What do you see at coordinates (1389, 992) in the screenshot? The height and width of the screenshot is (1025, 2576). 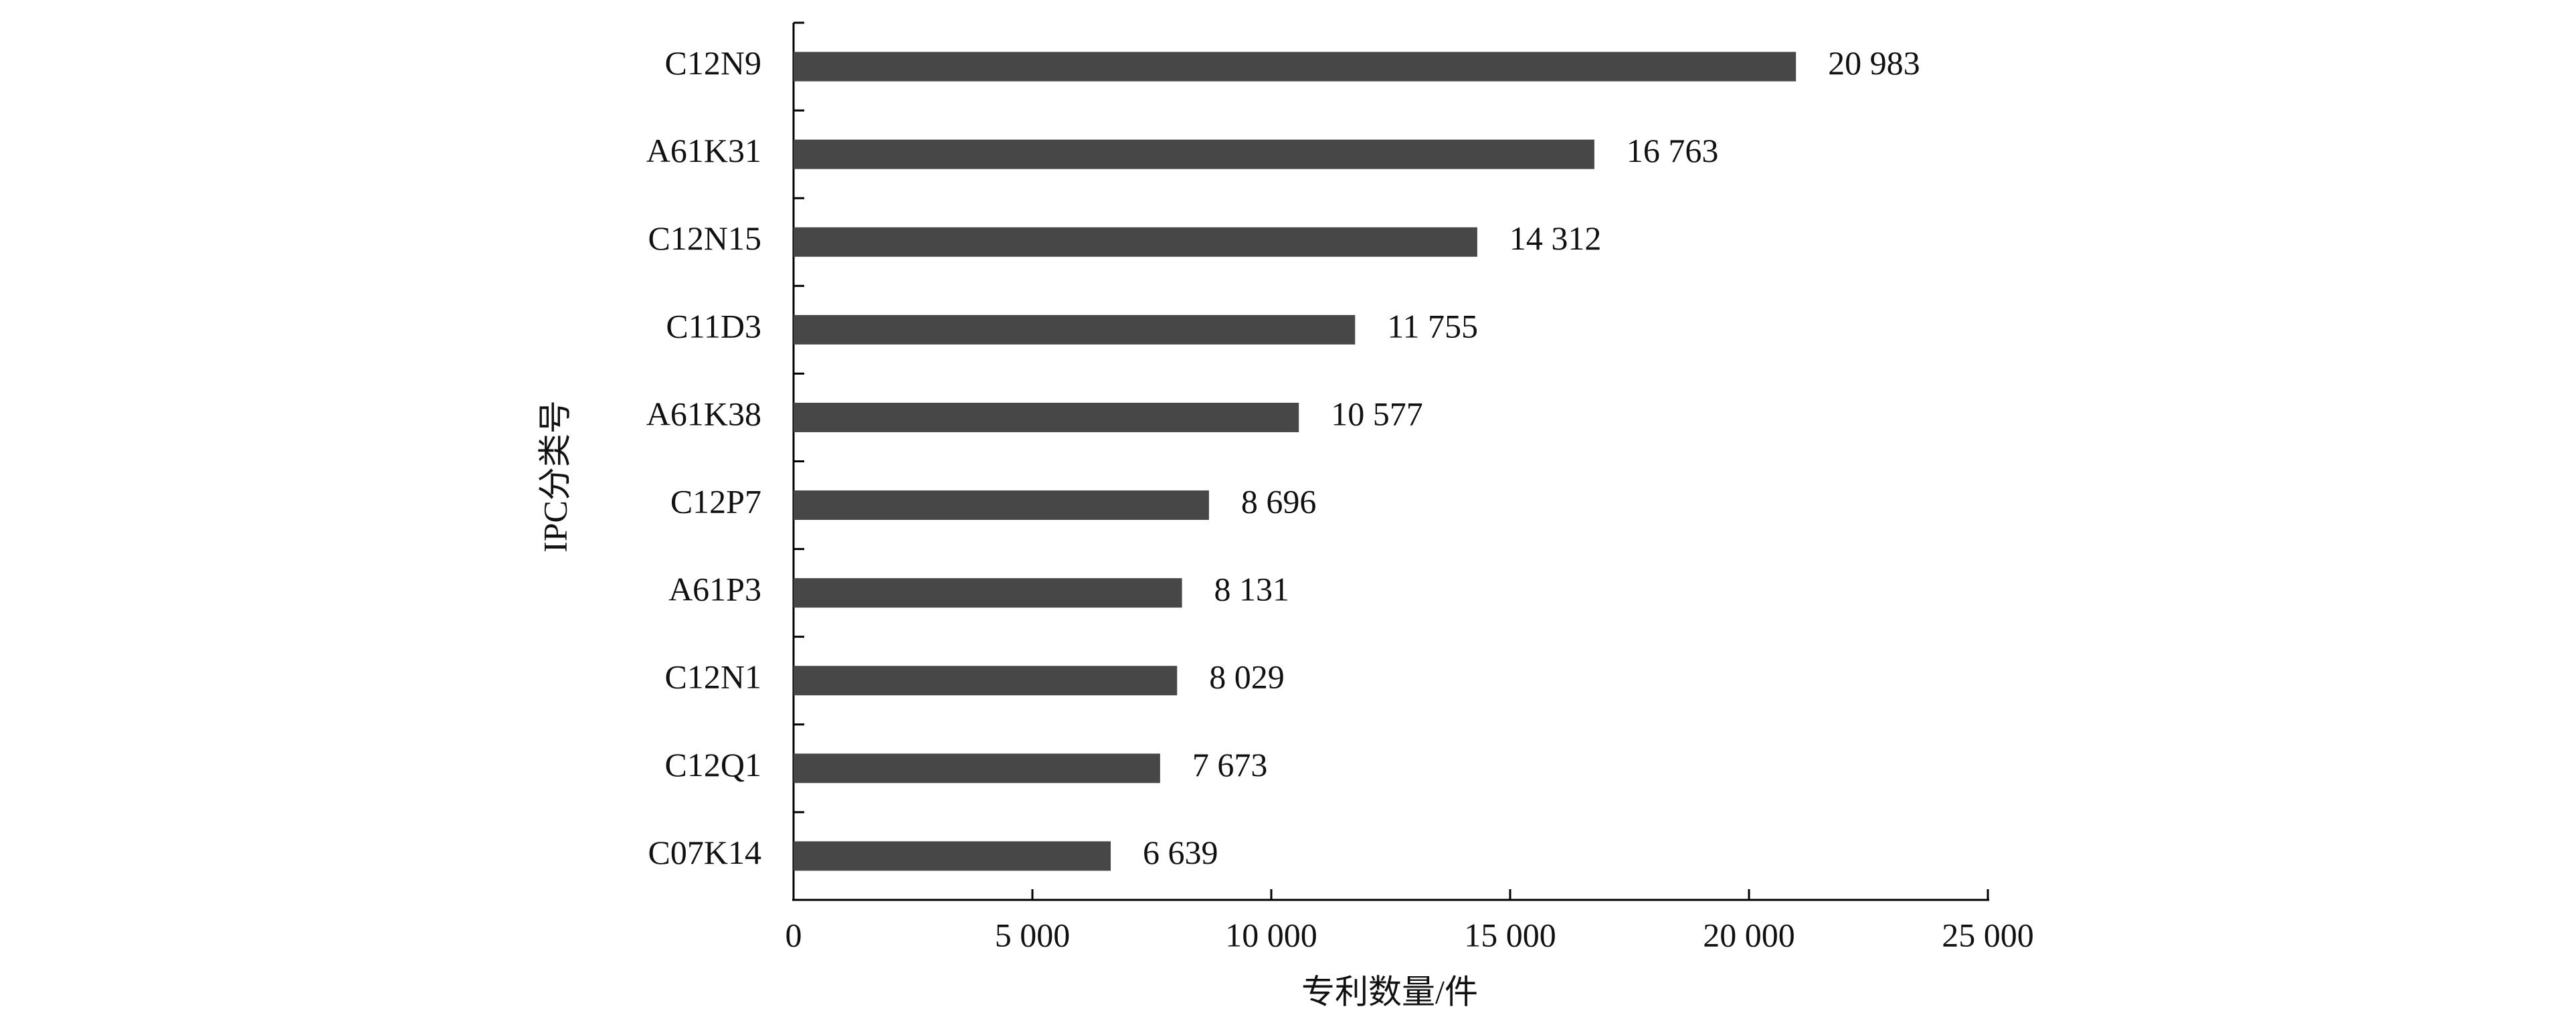 I see `x-axis-title: 专利数量/件` at bounding box center [1389, 992].